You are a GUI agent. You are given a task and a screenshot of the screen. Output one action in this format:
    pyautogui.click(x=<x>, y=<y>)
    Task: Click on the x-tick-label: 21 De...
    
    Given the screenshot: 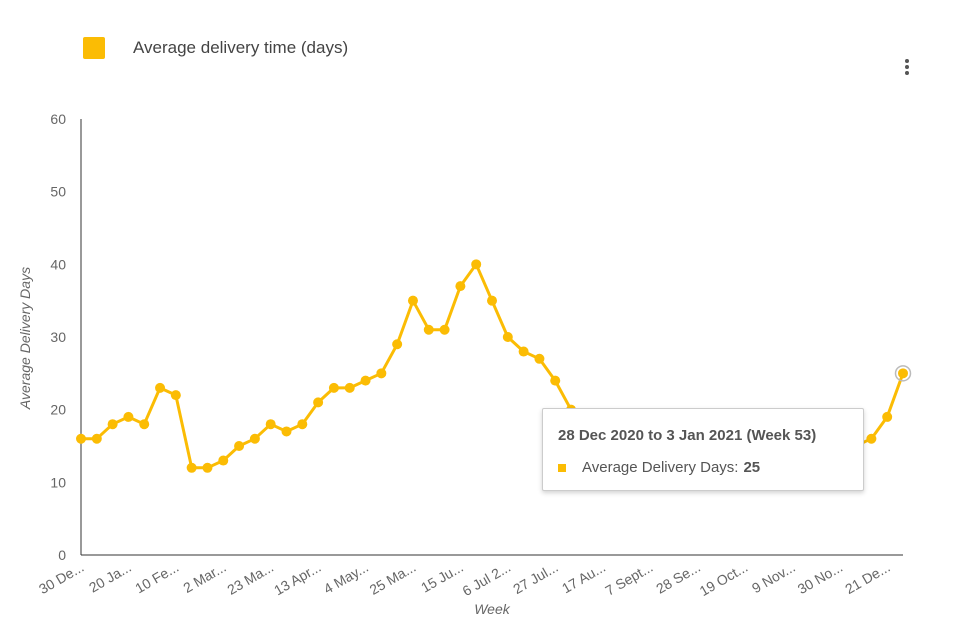 What is the action you would take?
    pyautogui.click(x=867, y=578)
    